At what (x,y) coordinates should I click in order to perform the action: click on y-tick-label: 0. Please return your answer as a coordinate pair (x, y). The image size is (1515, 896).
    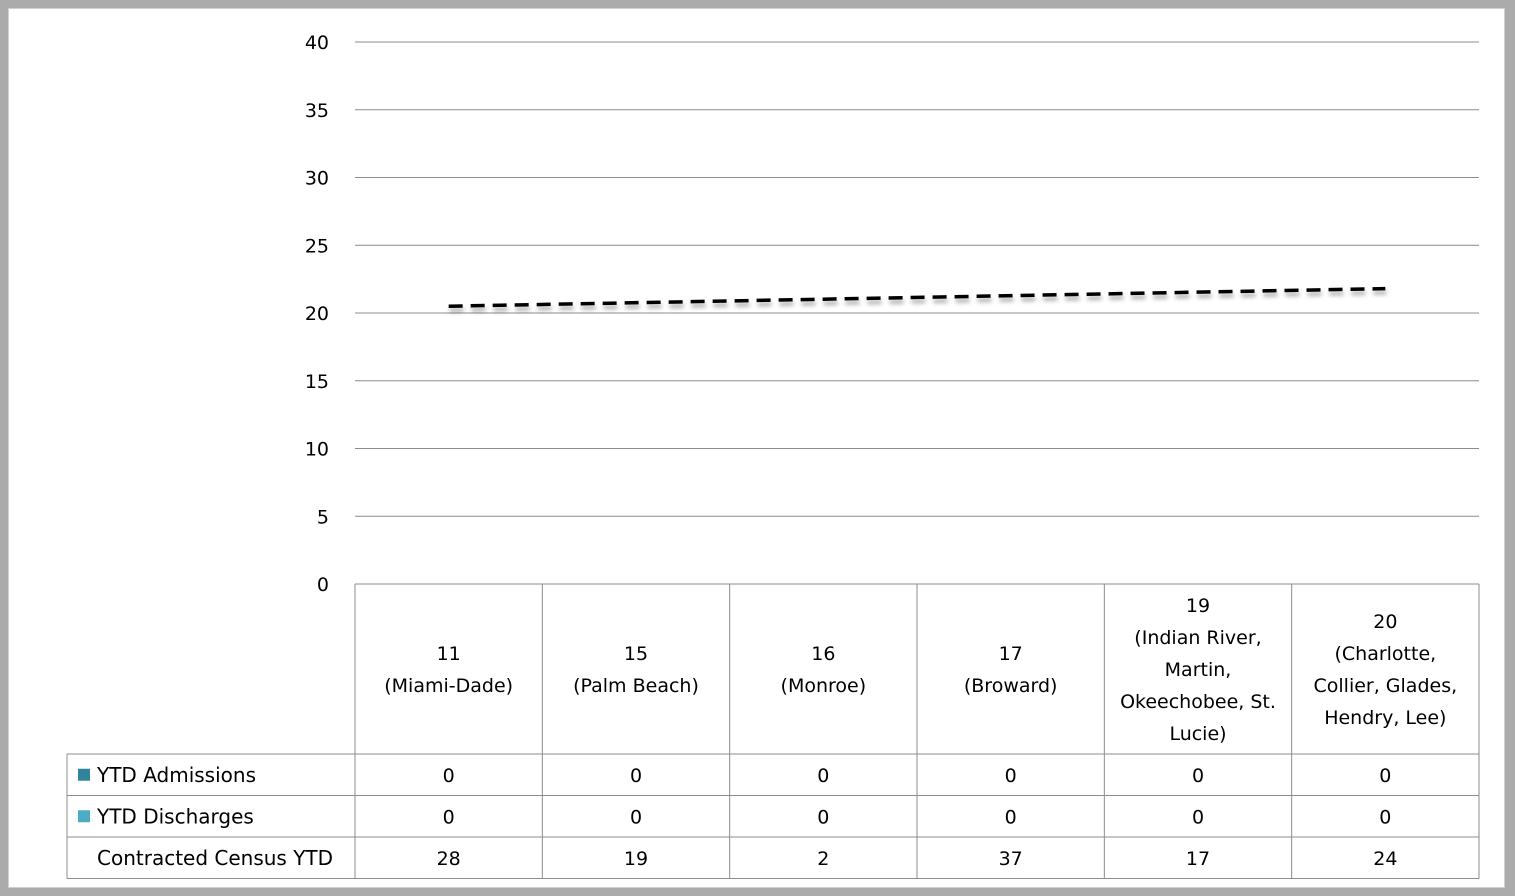
    Looking at the image, I should click on (323, 585).